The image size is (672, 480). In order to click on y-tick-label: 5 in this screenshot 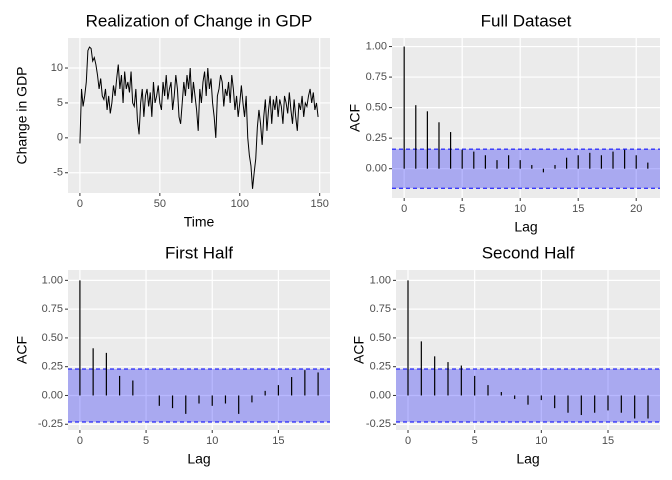, I will do `click(60, 103)`.